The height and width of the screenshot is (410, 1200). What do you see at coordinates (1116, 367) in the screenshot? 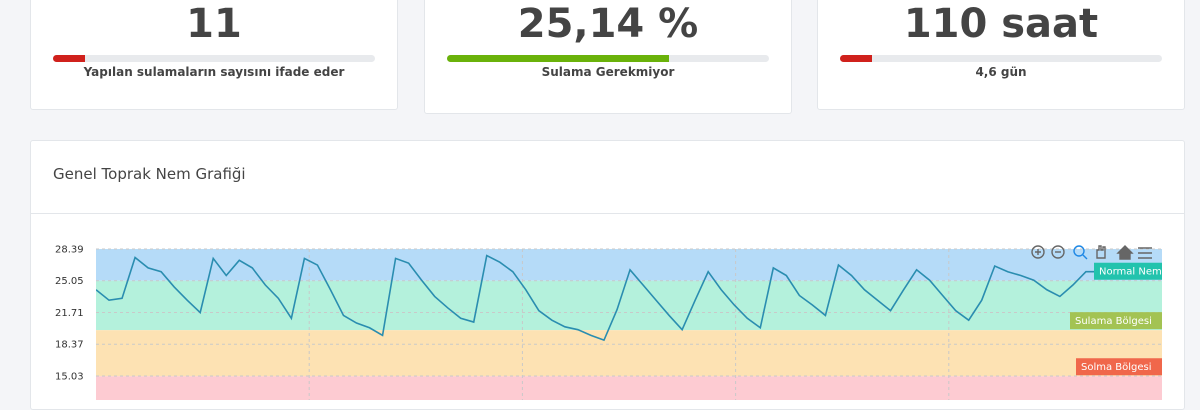
I see `band-label-text: Solma Bölgesi` at bounding box center [1116, 367].